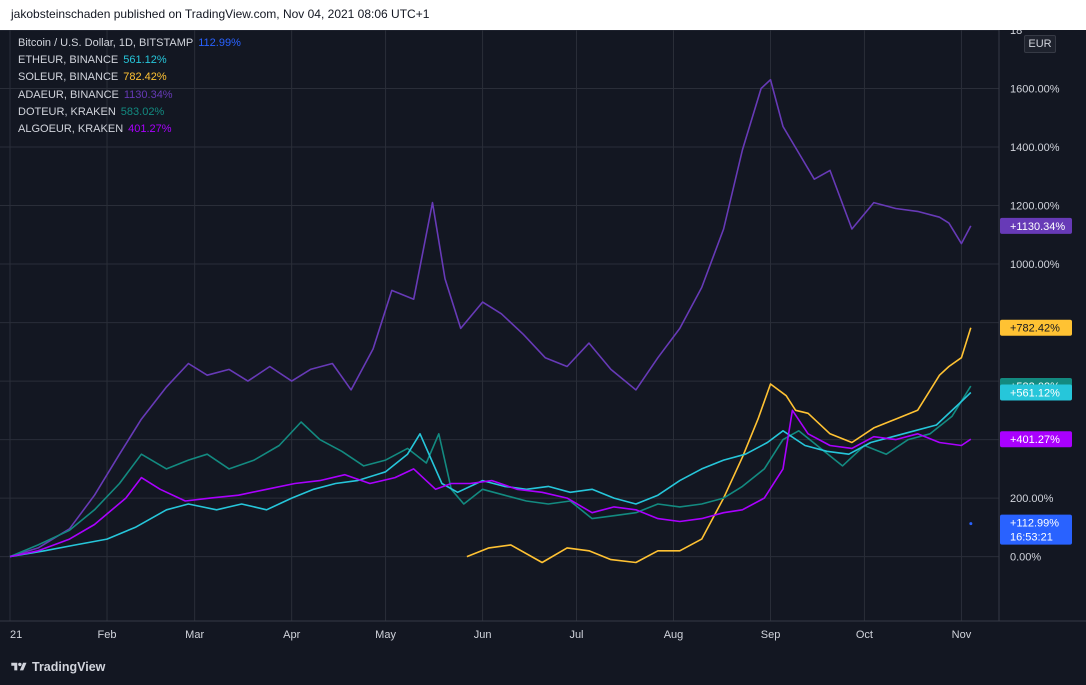 Image resolution: width=1086 pixels, height=685 pixels. I want to click on legend-item-value: 401.27%, so click(150, 129).